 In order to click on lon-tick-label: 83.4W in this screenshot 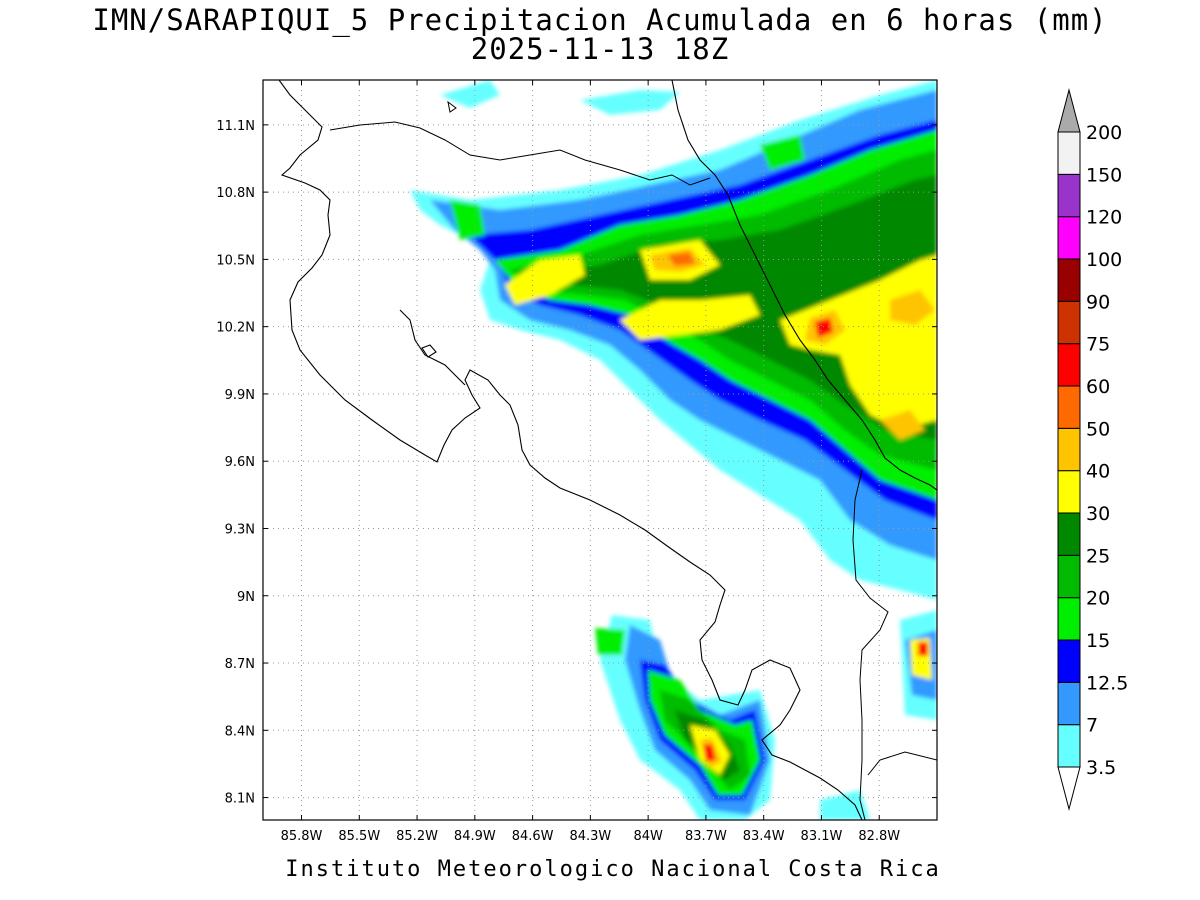, I will do `click(764, 836)`.